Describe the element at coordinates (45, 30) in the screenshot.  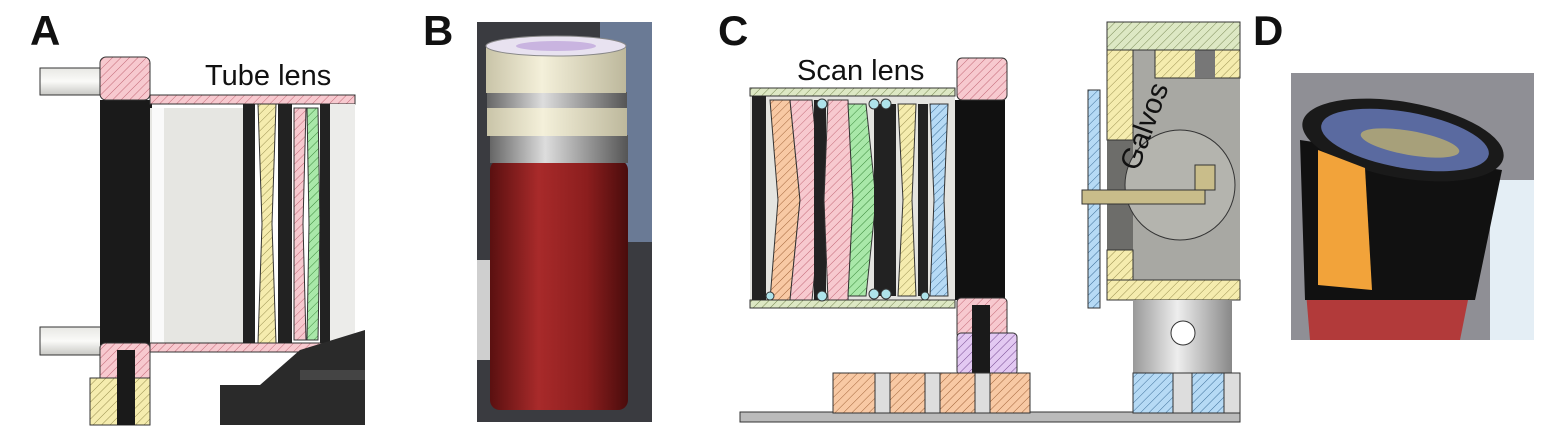
I see `panel-label: A` at that location.